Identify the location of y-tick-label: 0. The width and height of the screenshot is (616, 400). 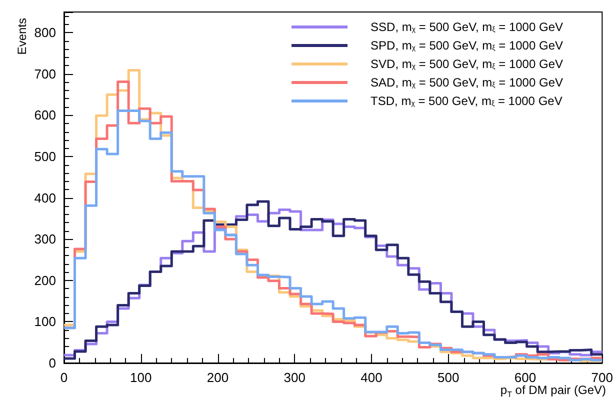
(52, 363).